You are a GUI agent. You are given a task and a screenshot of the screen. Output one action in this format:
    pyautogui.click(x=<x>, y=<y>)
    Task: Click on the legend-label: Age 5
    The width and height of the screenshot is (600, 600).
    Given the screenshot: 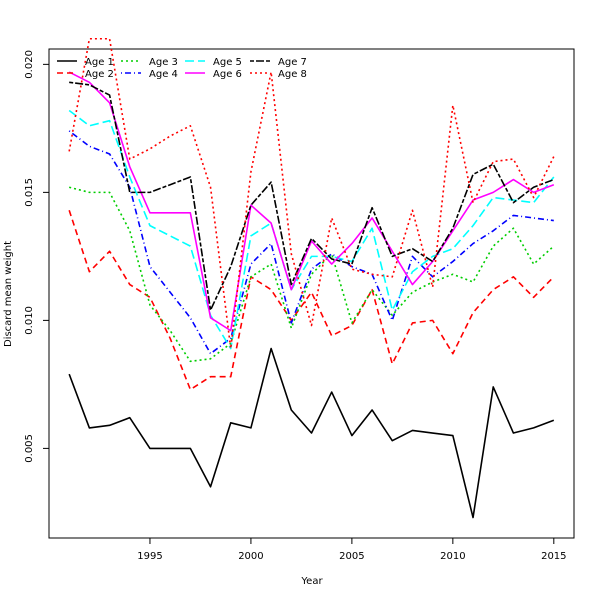 What is the action you would take?
    pyautogui.click(x=227, y=62)
    